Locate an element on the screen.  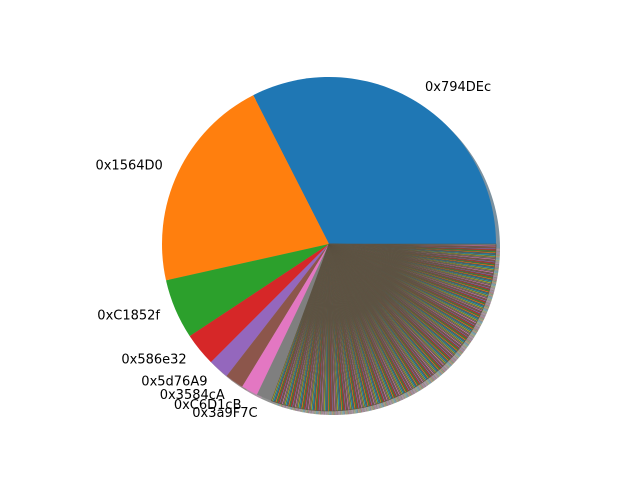
slice-0xc1852f is located at coordinates (247, 290).